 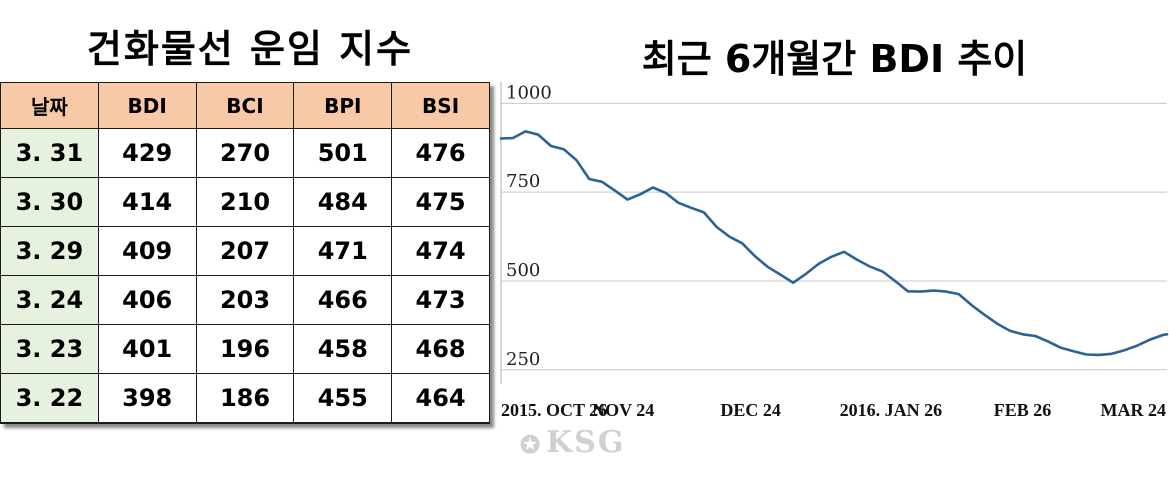 I want to click on cell-bpi: 458, so click(x=343, y=349).